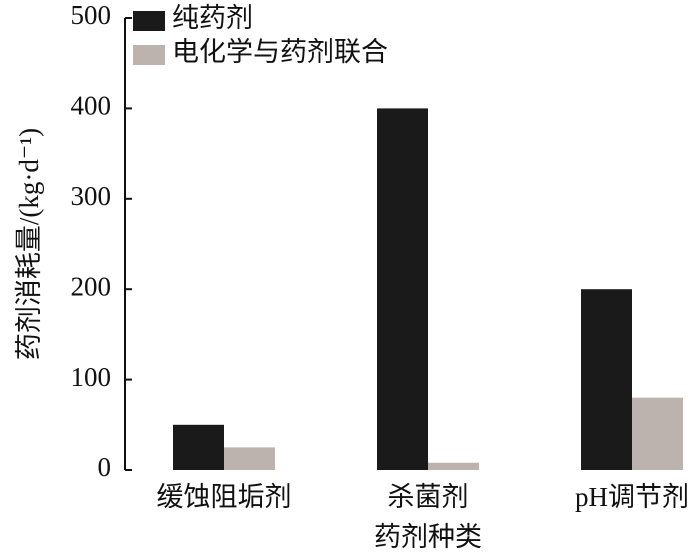 The height and width of the screenshot is (560, 700). I want to click on x-axis-label: 药剂种类, so click(428, 537).